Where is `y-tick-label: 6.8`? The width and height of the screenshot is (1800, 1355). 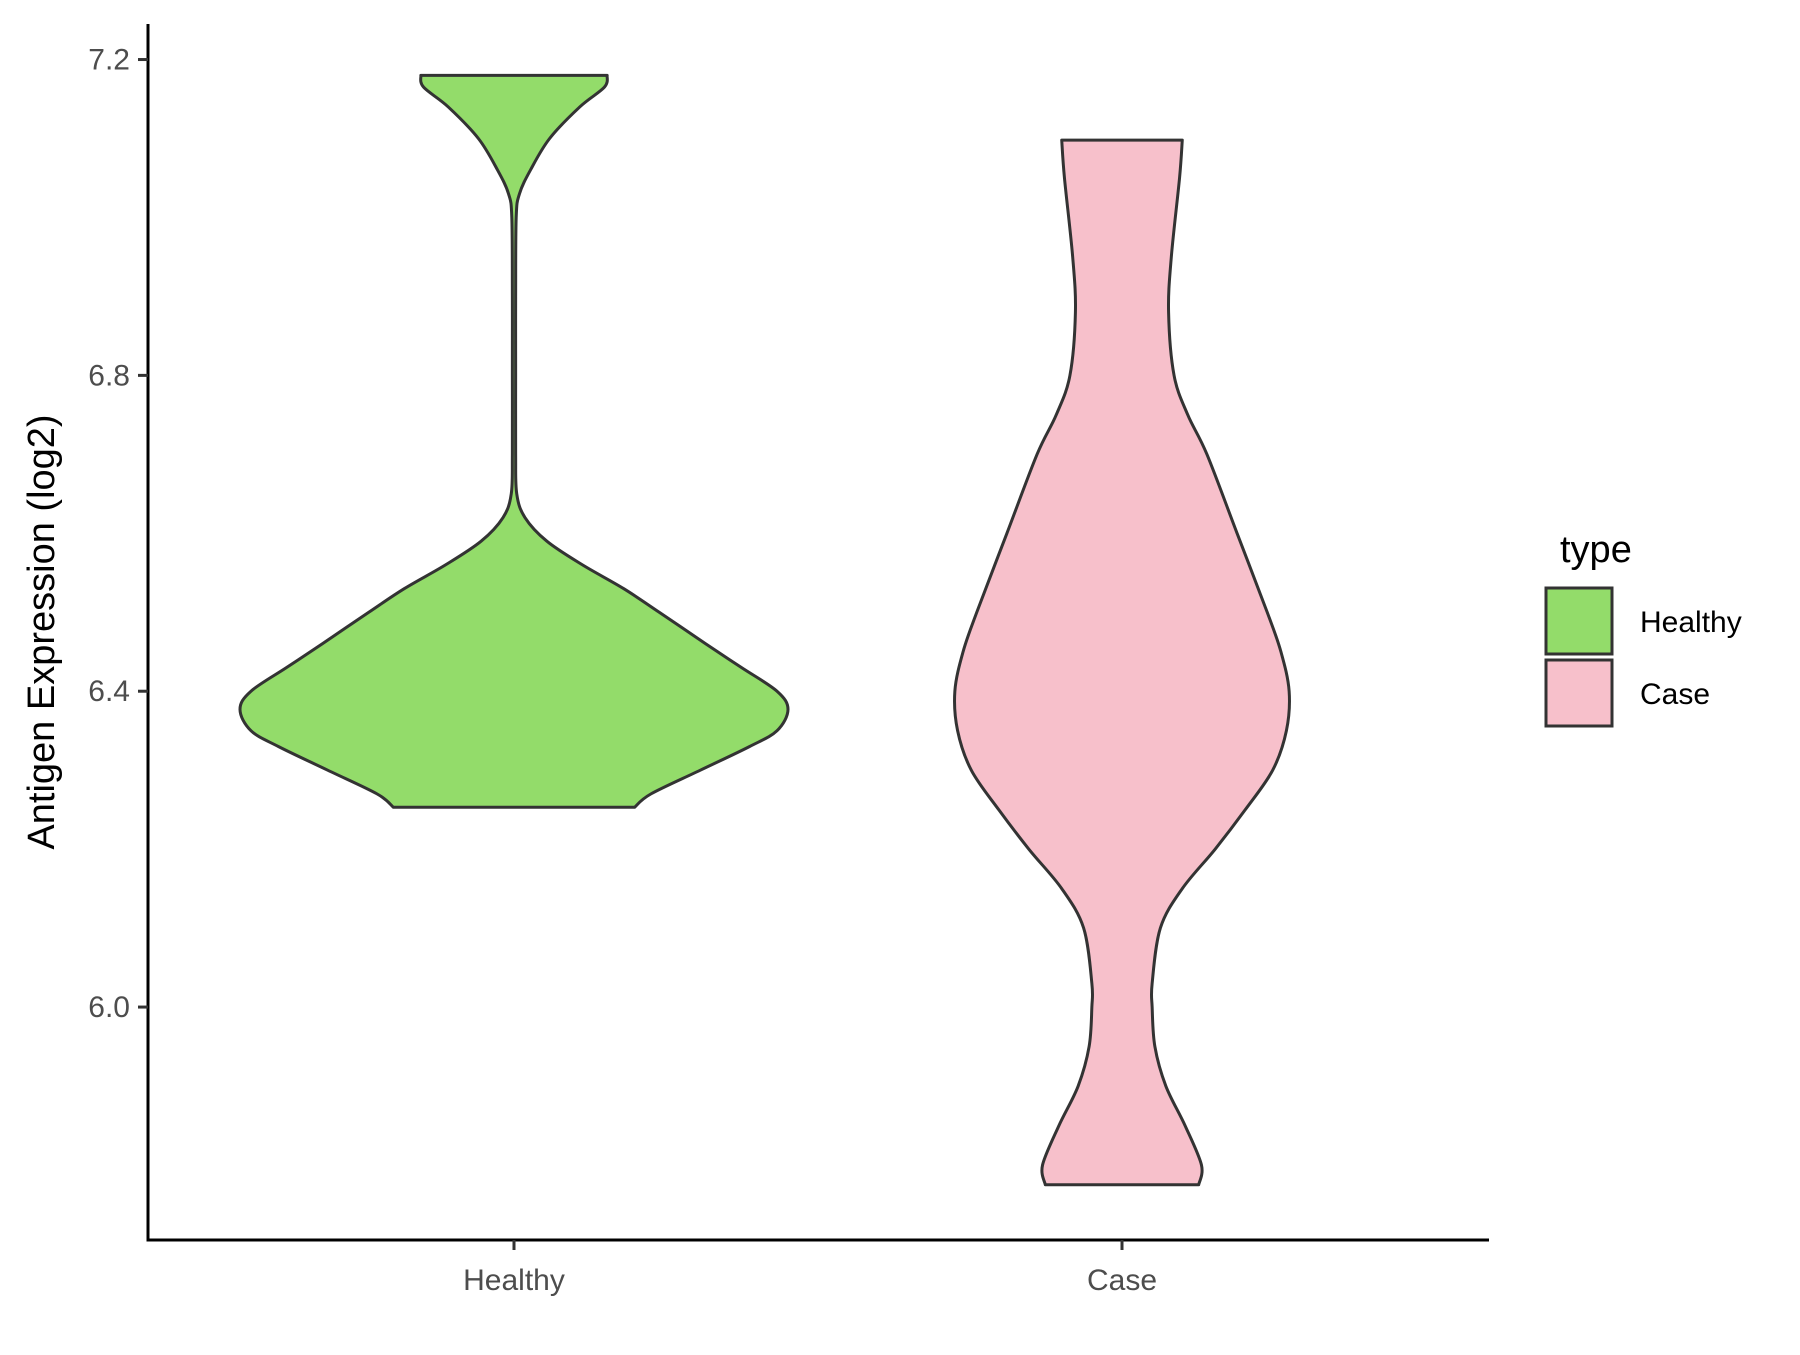
y-tick-label: 6.8 is located at coordinates (109, 375).